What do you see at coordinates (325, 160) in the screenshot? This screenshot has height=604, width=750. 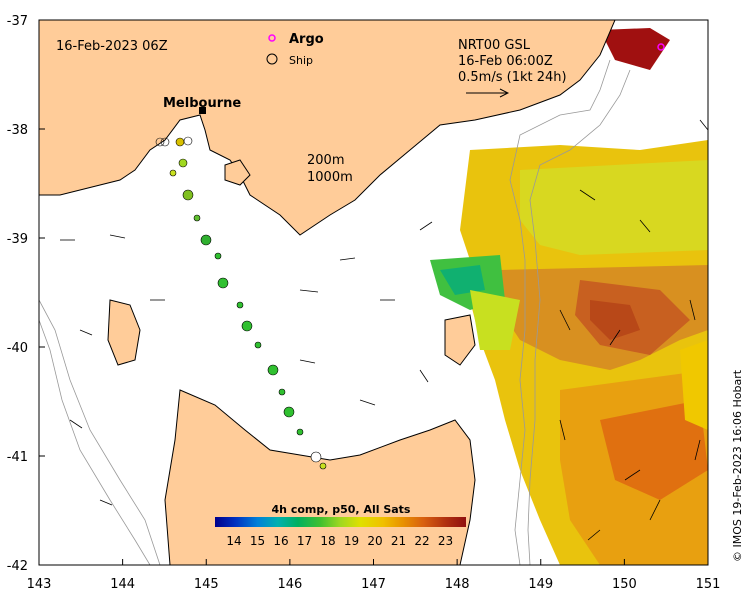 I see `contour-label-200m: 200m` at bounding box center [325, 160].